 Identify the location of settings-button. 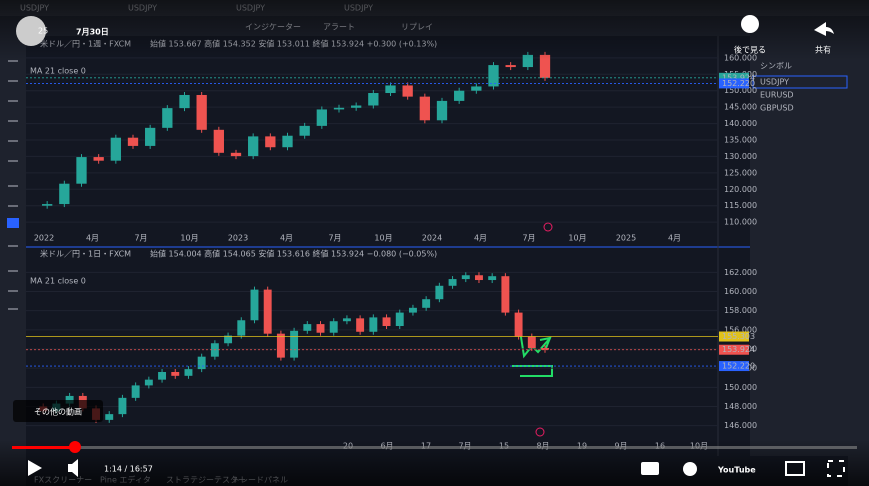
(690, 469).